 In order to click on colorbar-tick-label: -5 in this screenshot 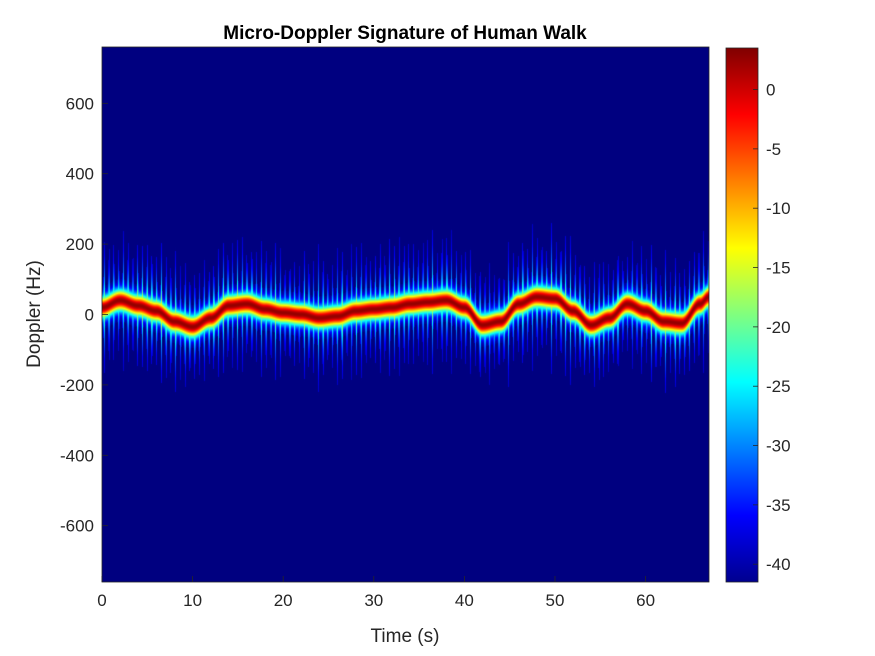, I will do `click(773, 149)`.